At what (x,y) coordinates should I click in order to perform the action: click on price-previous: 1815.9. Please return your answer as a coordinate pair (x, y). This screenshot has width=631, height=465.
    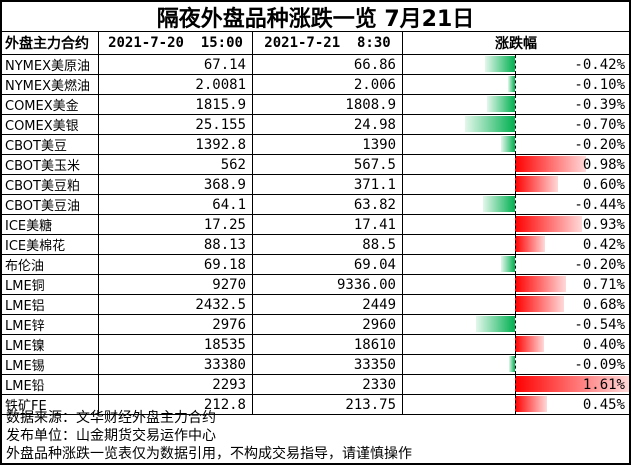
    Looking at the image, I should click on (176, 105).